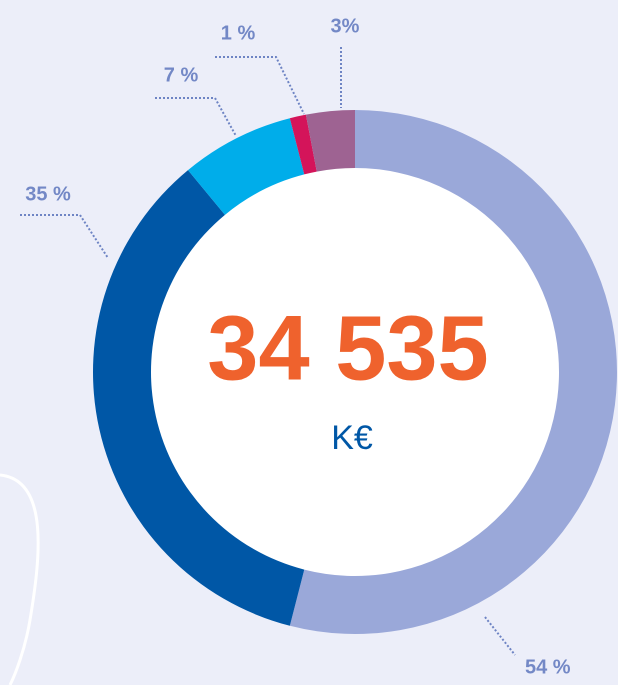  Describe the element at coordinates (20, 579) in the screenshot. I see `decoration` at that location.